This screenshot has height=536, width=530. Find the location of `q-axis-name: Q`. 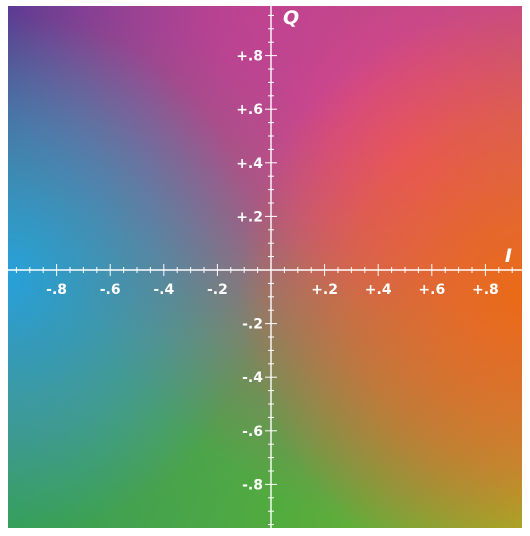

q-axis-name: Q is located at coordinates (291, 18).